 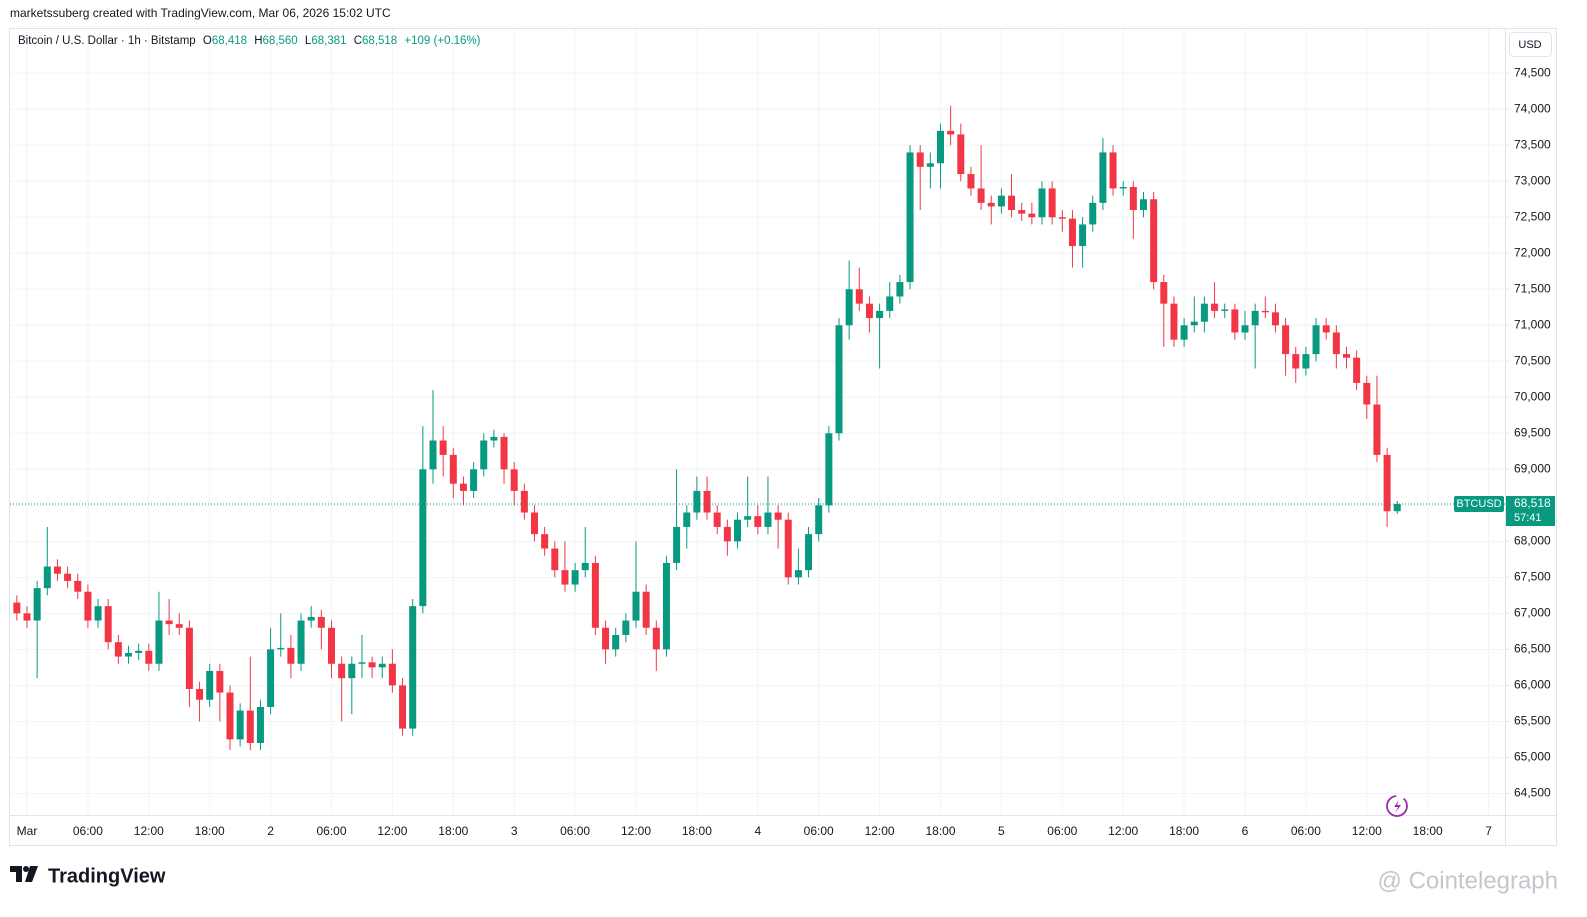 What do you see at coordinates (1532, 793) in the screenshot?
I see `y-tick-label: 64,500` at bounding box center [1532, 793].